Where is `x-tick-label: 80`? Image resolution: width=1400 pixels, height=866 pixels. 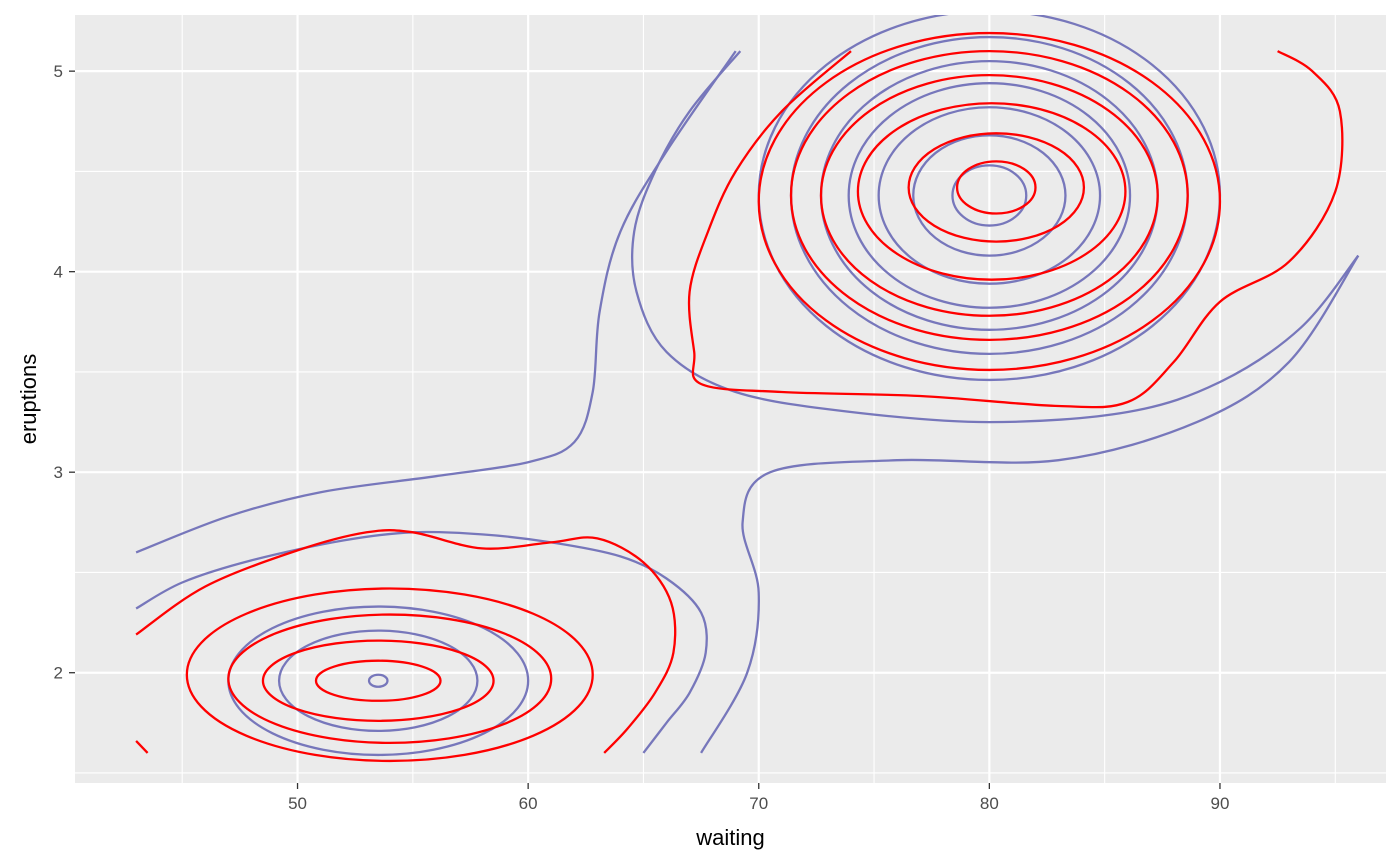 x-tick-label: 80 is located at coordinates (989, 803).